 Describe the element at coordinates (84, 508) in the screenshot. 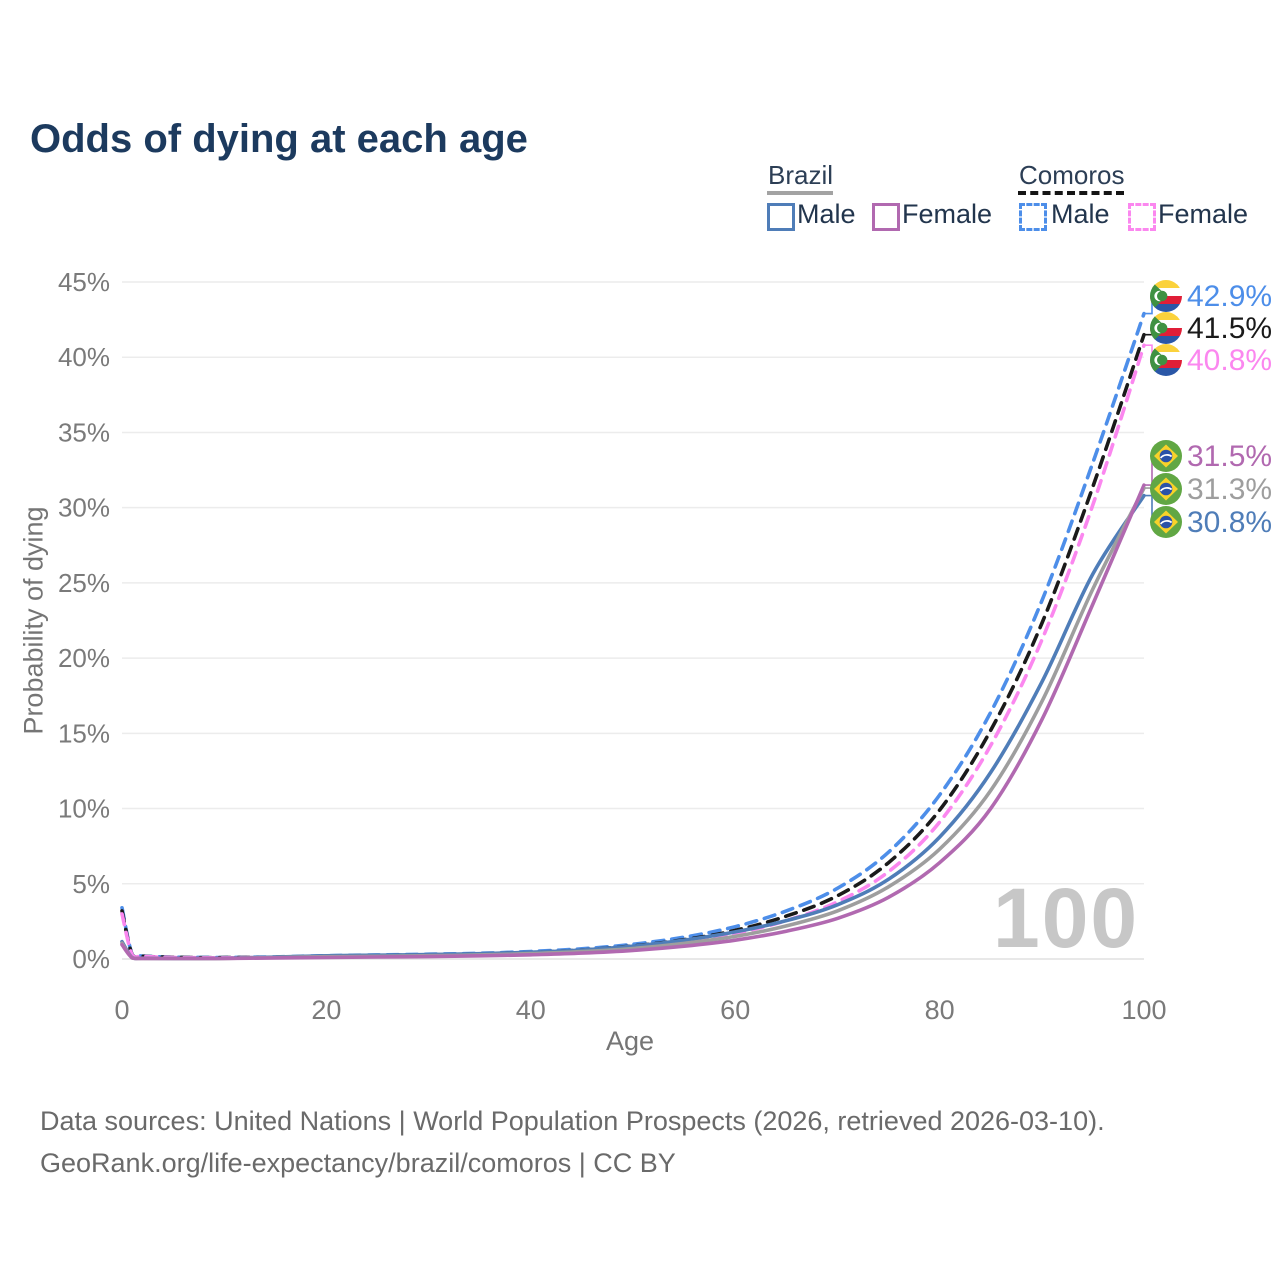

I see `y-tick-label: 30%` at that location.